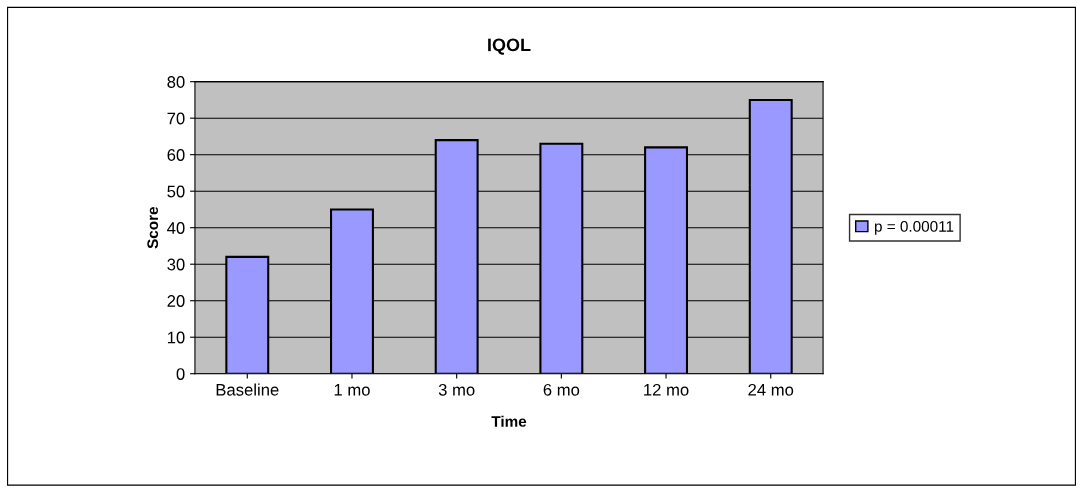  What do you see at coordinates (176, 264) in the screenshot?
I see `y-tick-label: 30` at bounding box center [176, 264].